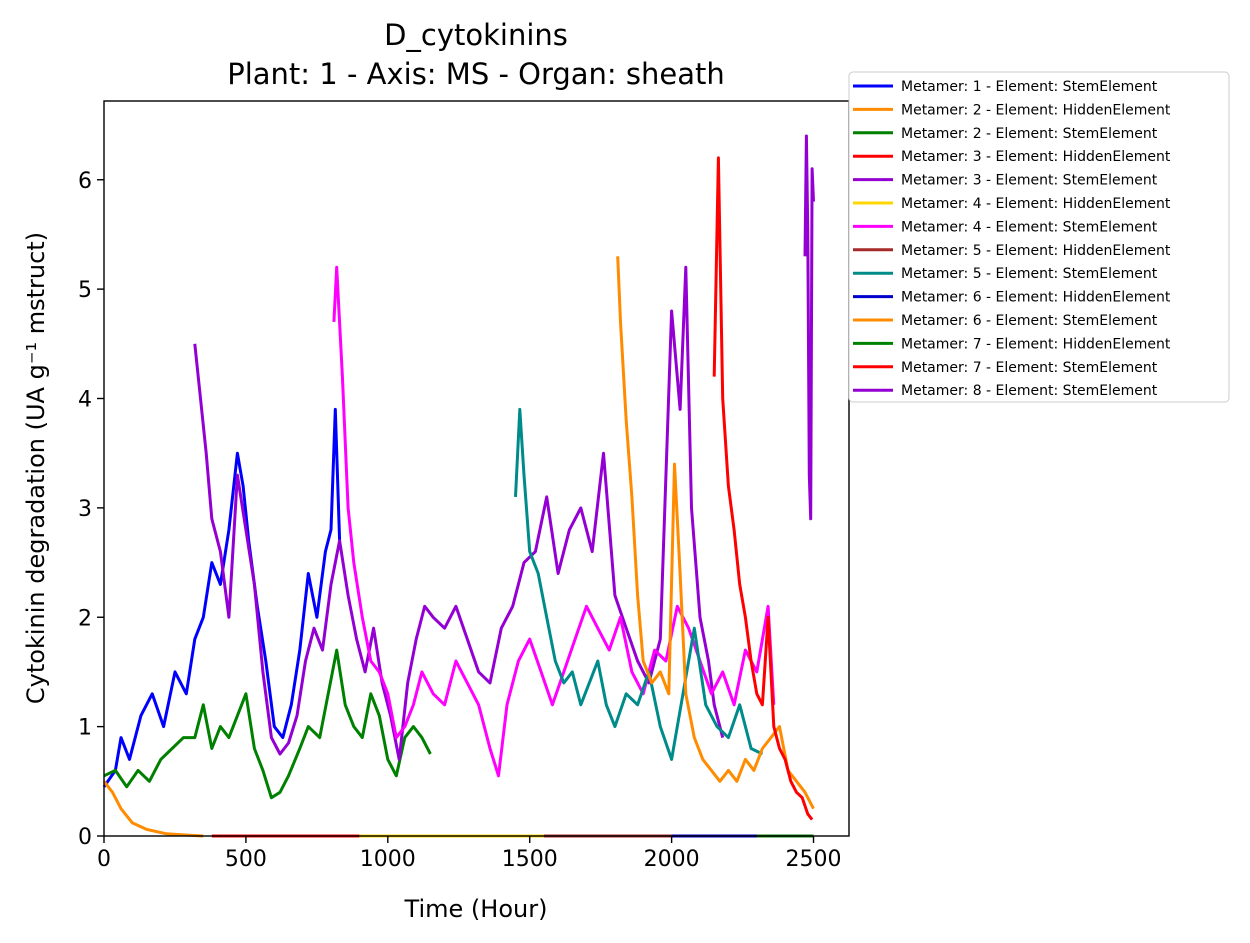  What do you see at coordinates (1036, 157) in the screenshot?
I see `legend-label-4: Metamer: 3 - Element: HiddenElement` at bounding box center [1036, 157].